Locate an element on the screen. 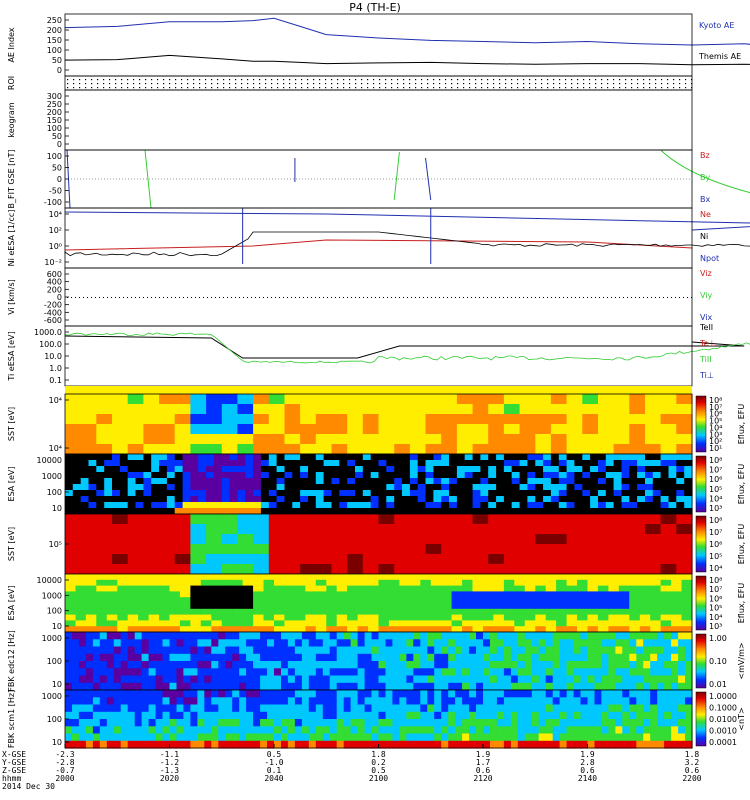  legend-entry: Te⊥ is located at coordinates (707, 343).